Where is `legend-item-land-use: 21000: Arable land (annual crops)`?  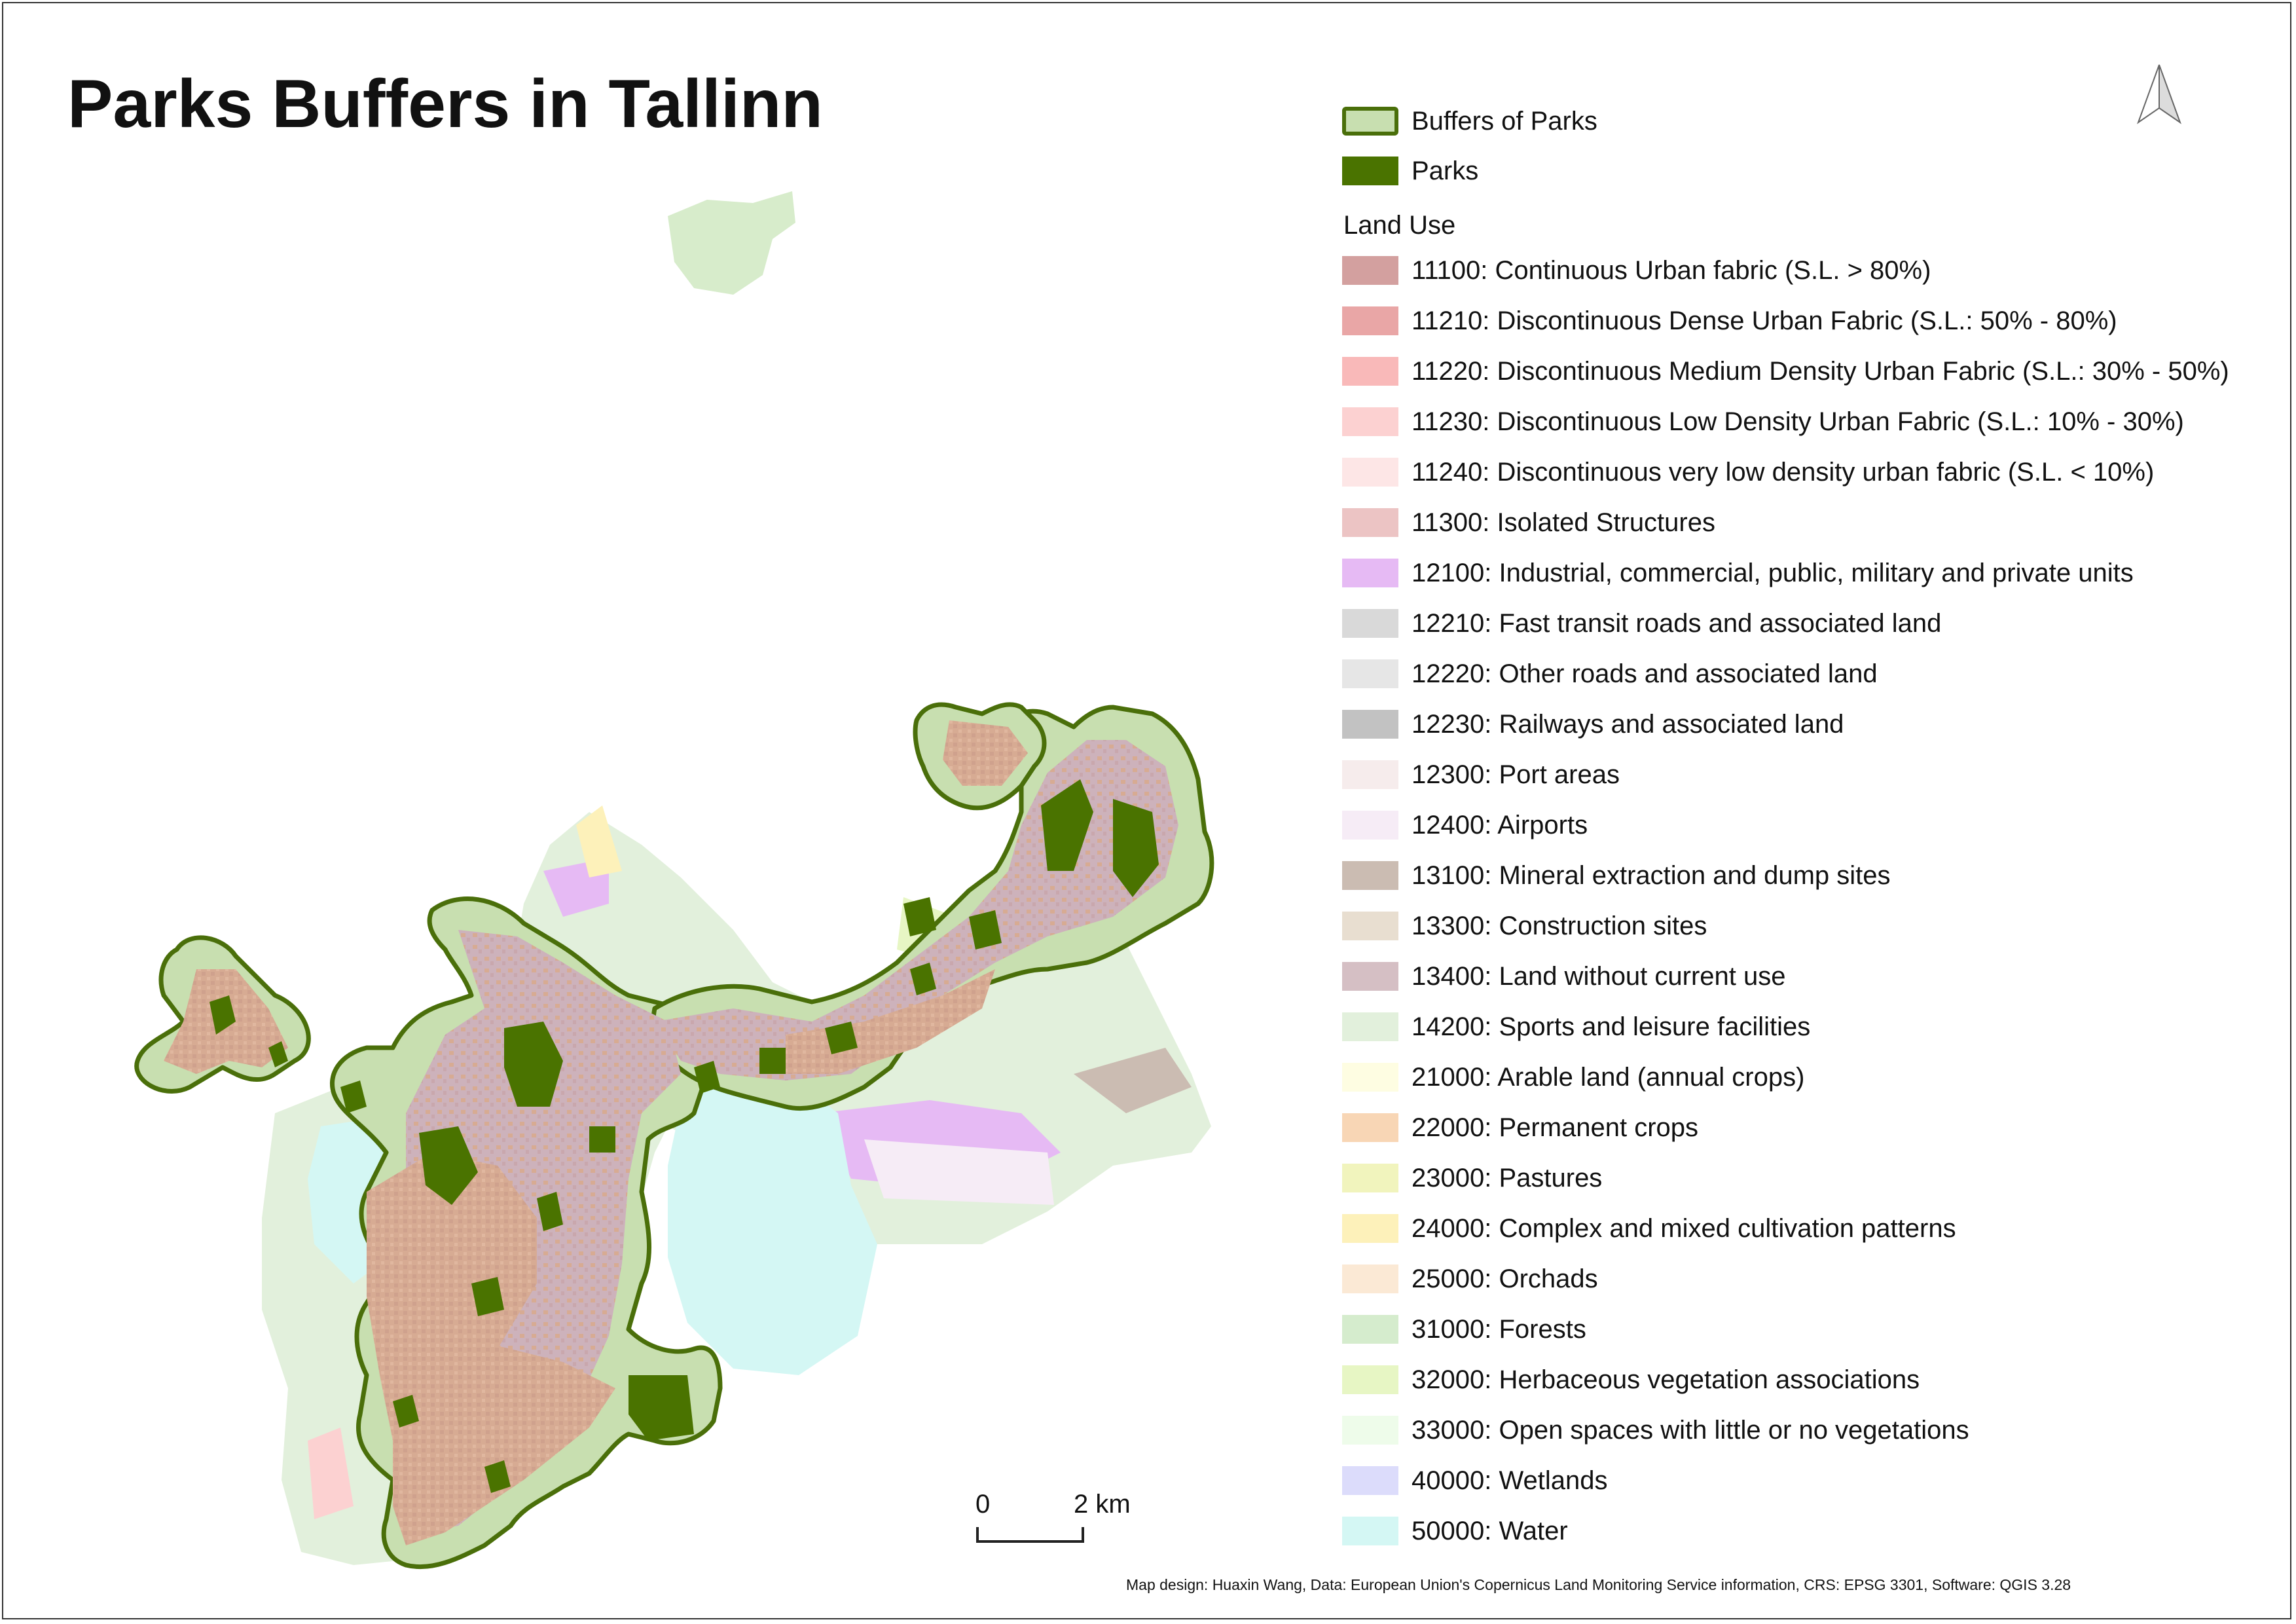 legend-item-land-use: 21000: Arable land (annual crops) is located at coordinates (1573, 1077).